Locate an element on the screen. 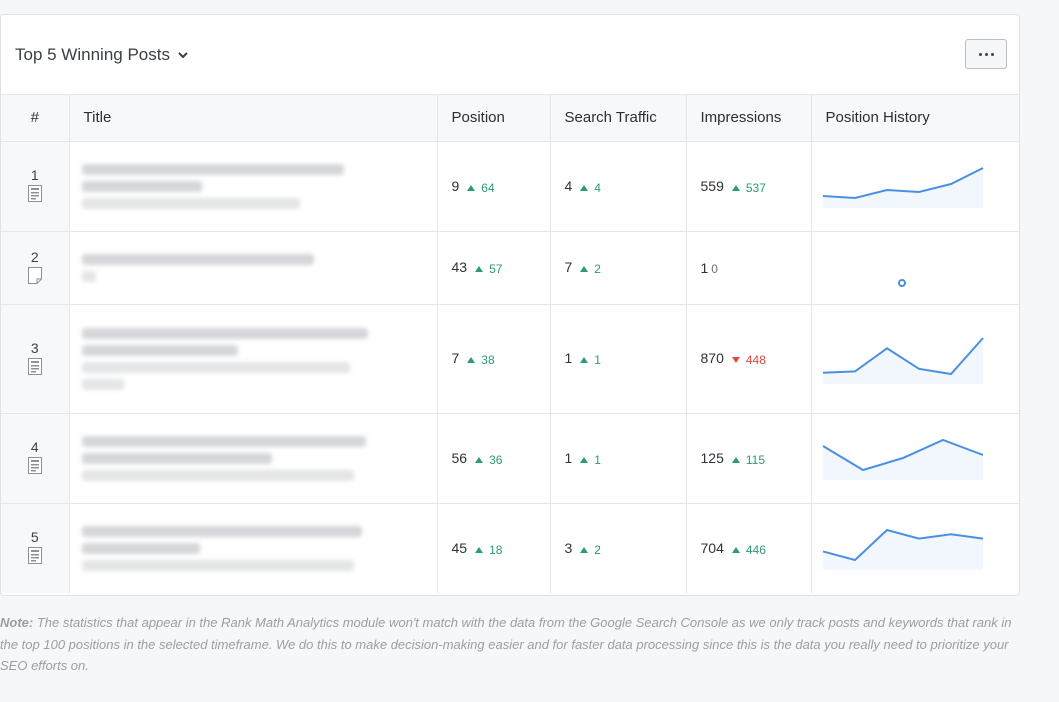 This screenshot has width=1059, height=702. position-change: 57 is located at coordinates (488, 269).